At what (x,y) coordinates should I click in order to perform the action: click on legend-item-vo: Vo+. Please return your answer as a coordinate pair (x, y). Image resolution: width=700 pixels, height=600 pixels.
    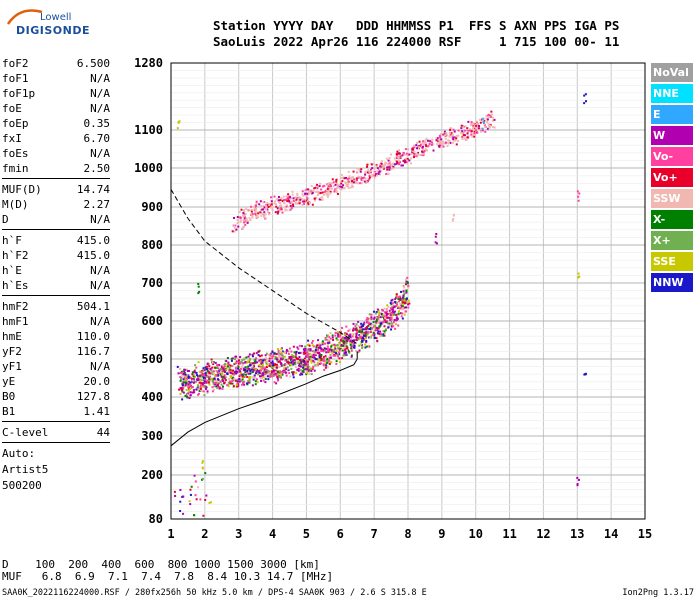
    Looking at the image, I should click on (672, 177).